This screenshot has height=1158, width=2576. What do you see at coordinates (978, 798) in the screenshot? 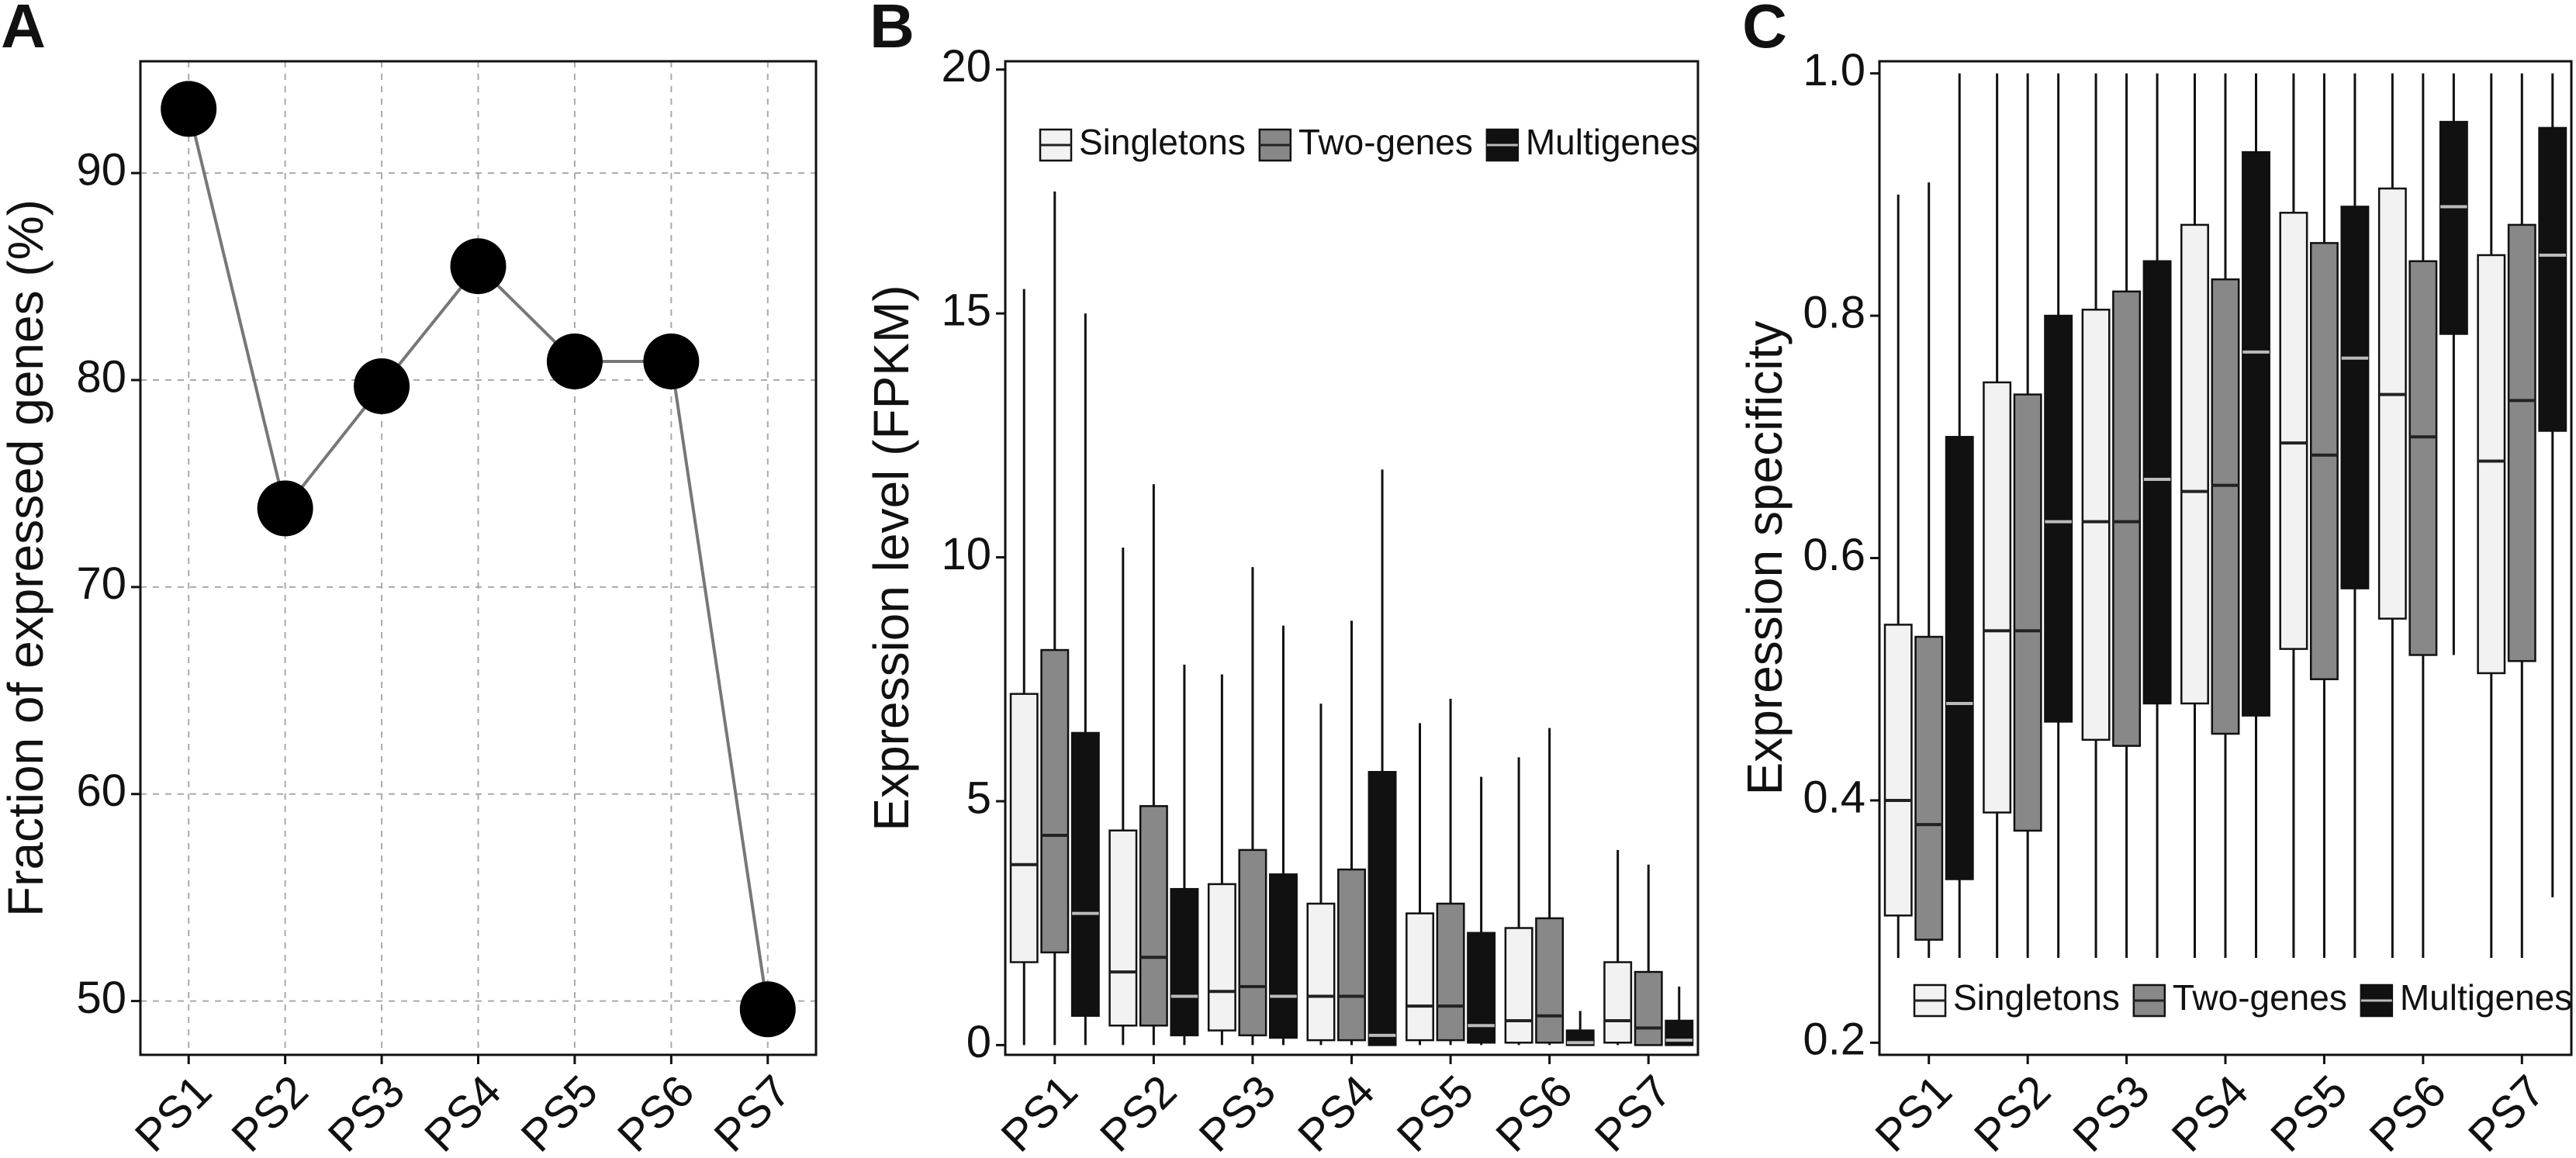
I see `y-tick-label: 5` at bounding box center [978, 798].